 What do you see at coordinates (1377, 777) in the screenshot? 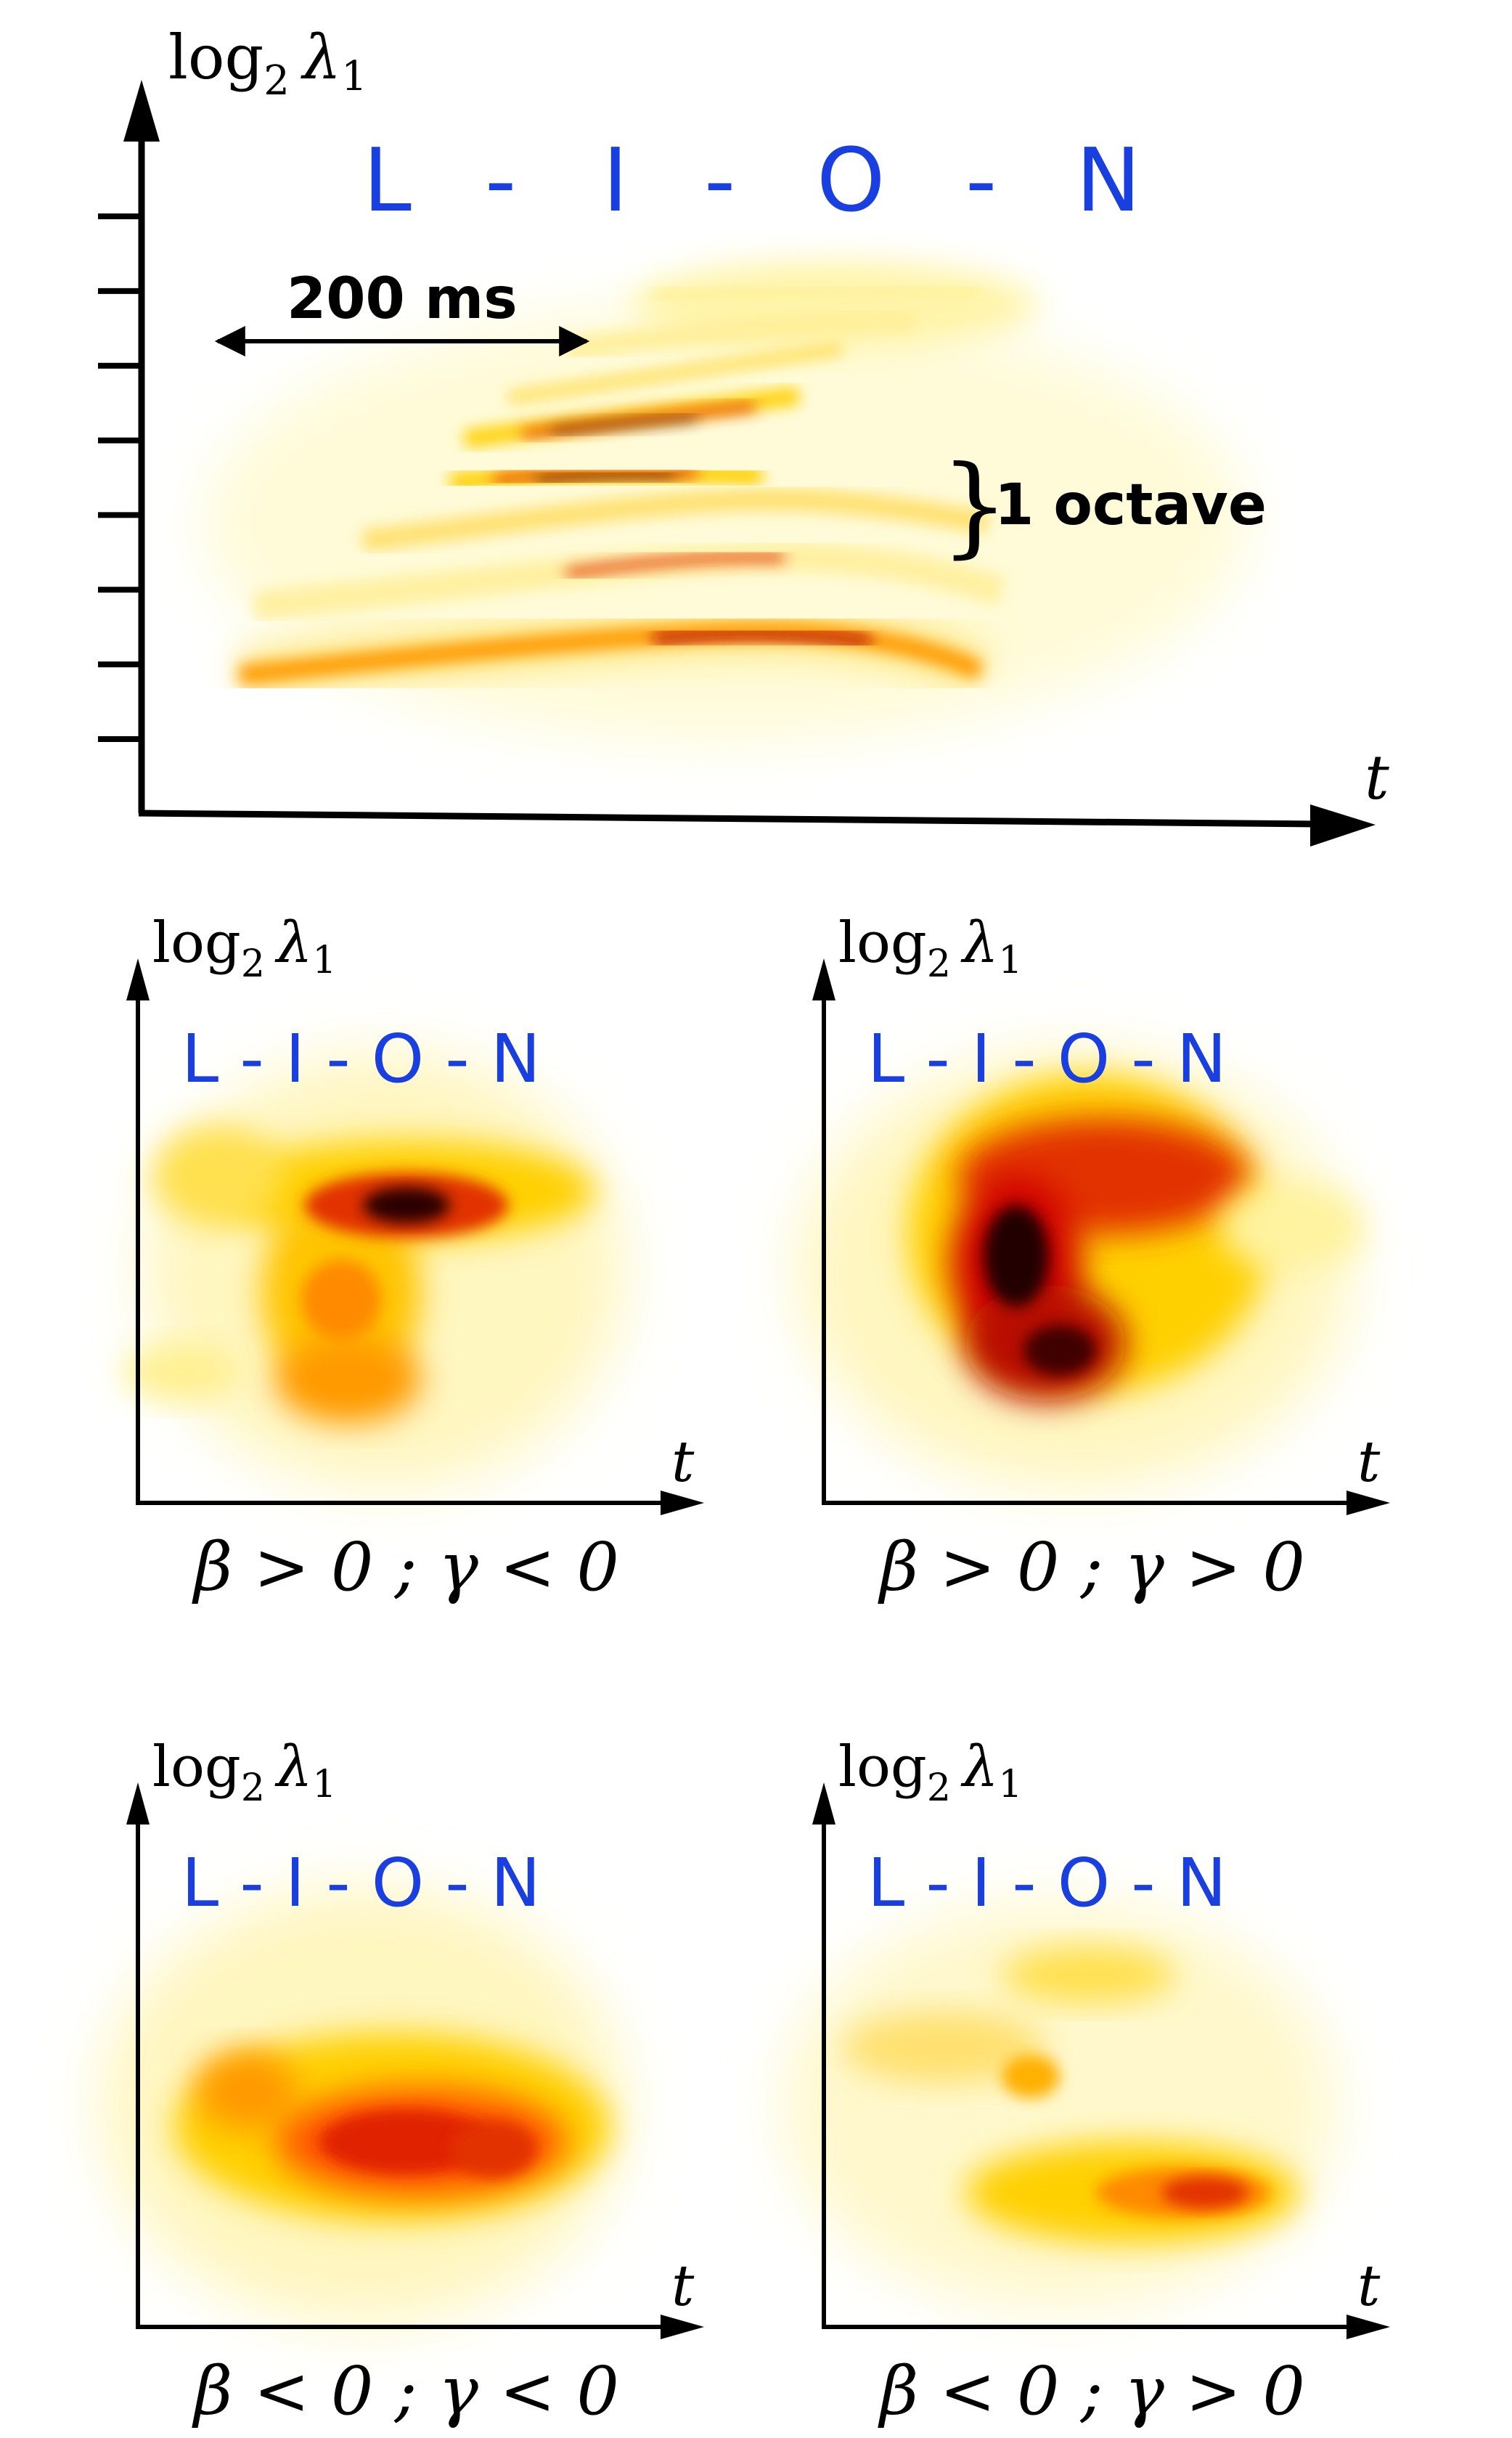
I see `main-x-axis-label: t` at bounding box center [1377, 777].